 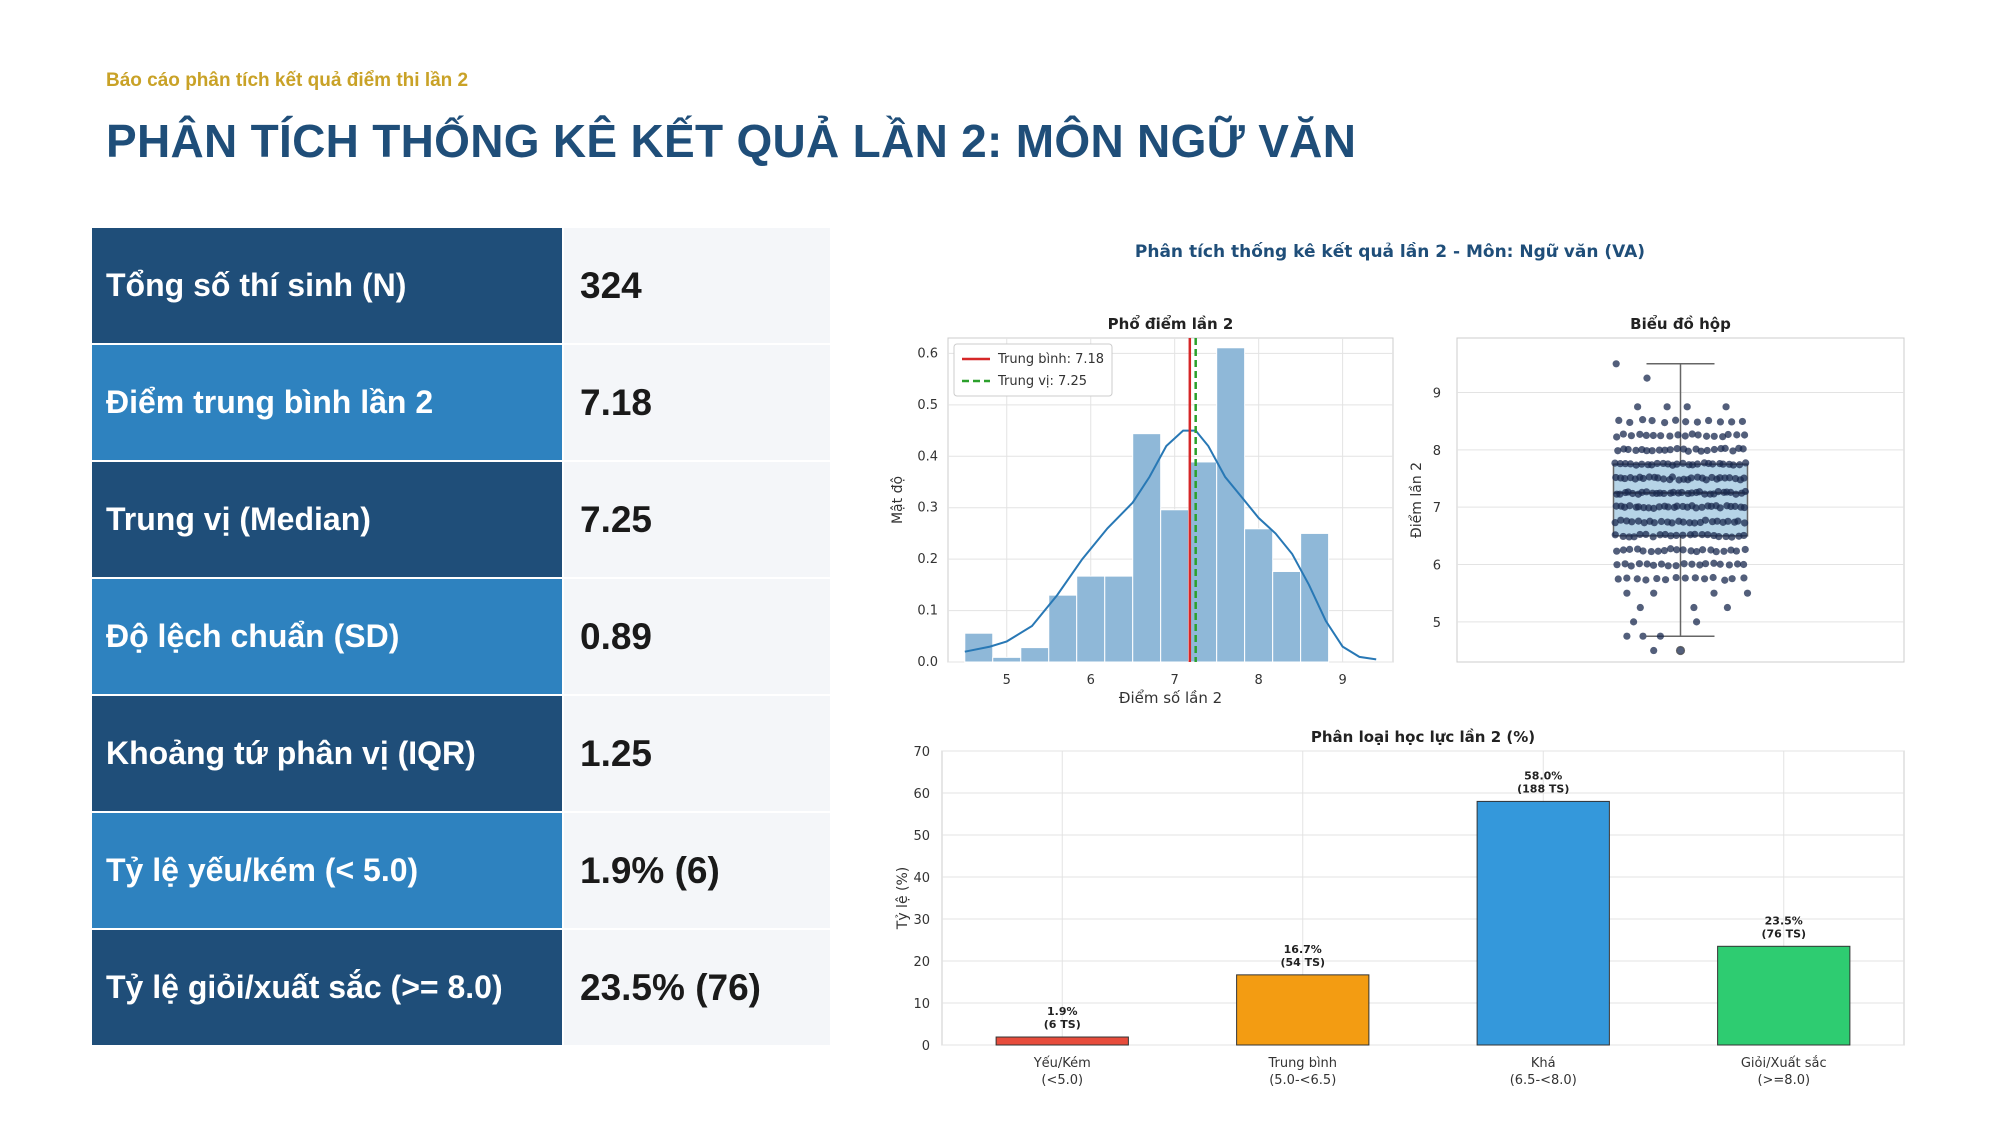 What do you see at coordinates (1042, 381) in the screenshot?
I see `legend-median-label: Trung vị: 7.25` at bounding box center [1042, 381].